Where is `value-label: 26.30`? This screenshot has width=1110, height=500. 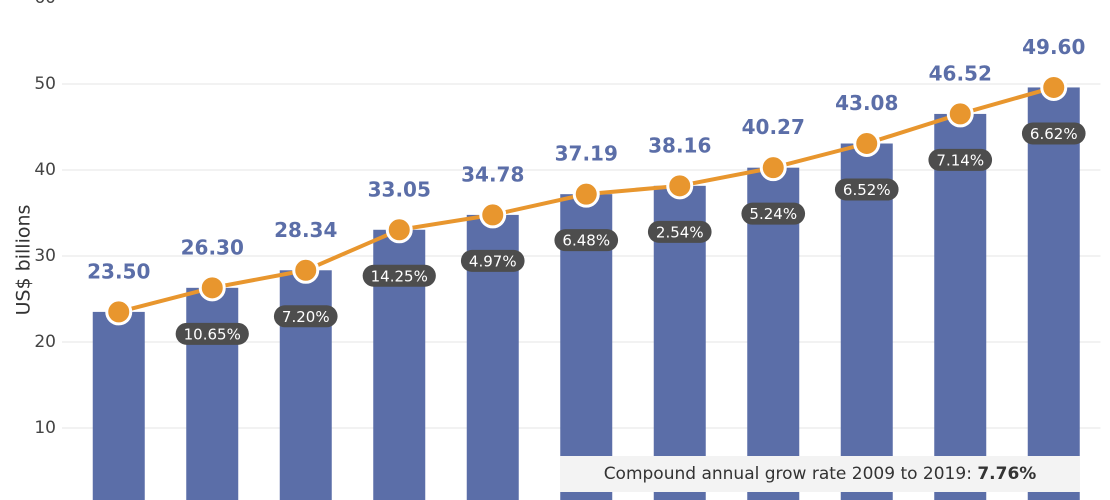
value-label: 26.30 is located at coordinates (212, 247).